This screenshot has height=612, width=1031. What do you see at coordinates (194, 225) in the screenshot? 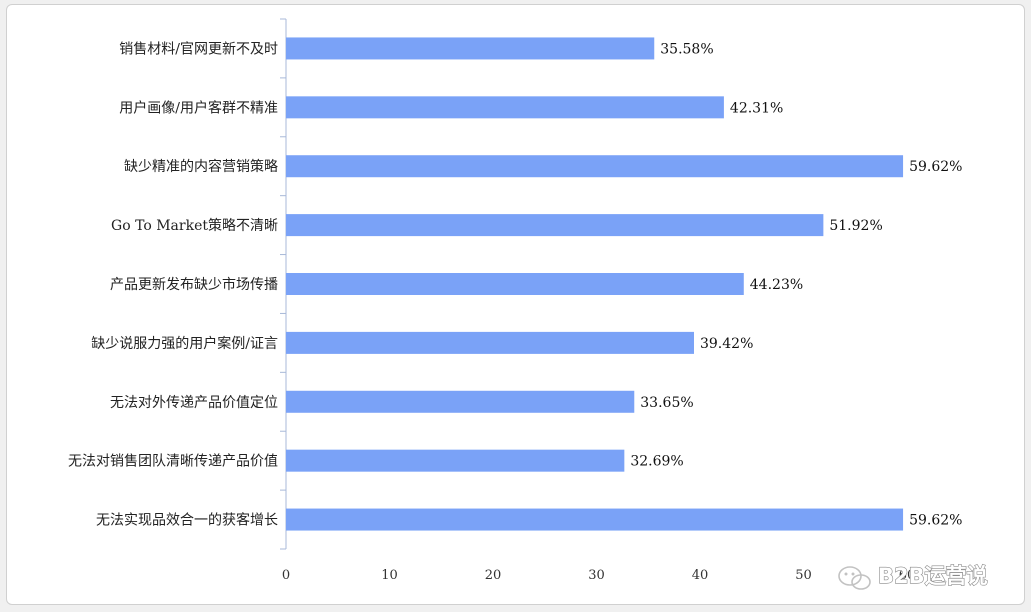
I see `category-label: Go To Market策略不清晰` at bounding box center [194, 225].